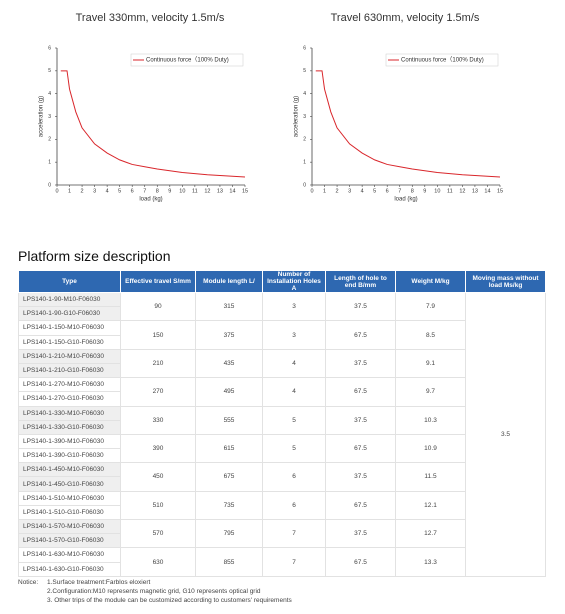  What do you see at coordinates (294, 477) in the screenshot?
I see `value-cell: 6` at bounding box center [294, 477].